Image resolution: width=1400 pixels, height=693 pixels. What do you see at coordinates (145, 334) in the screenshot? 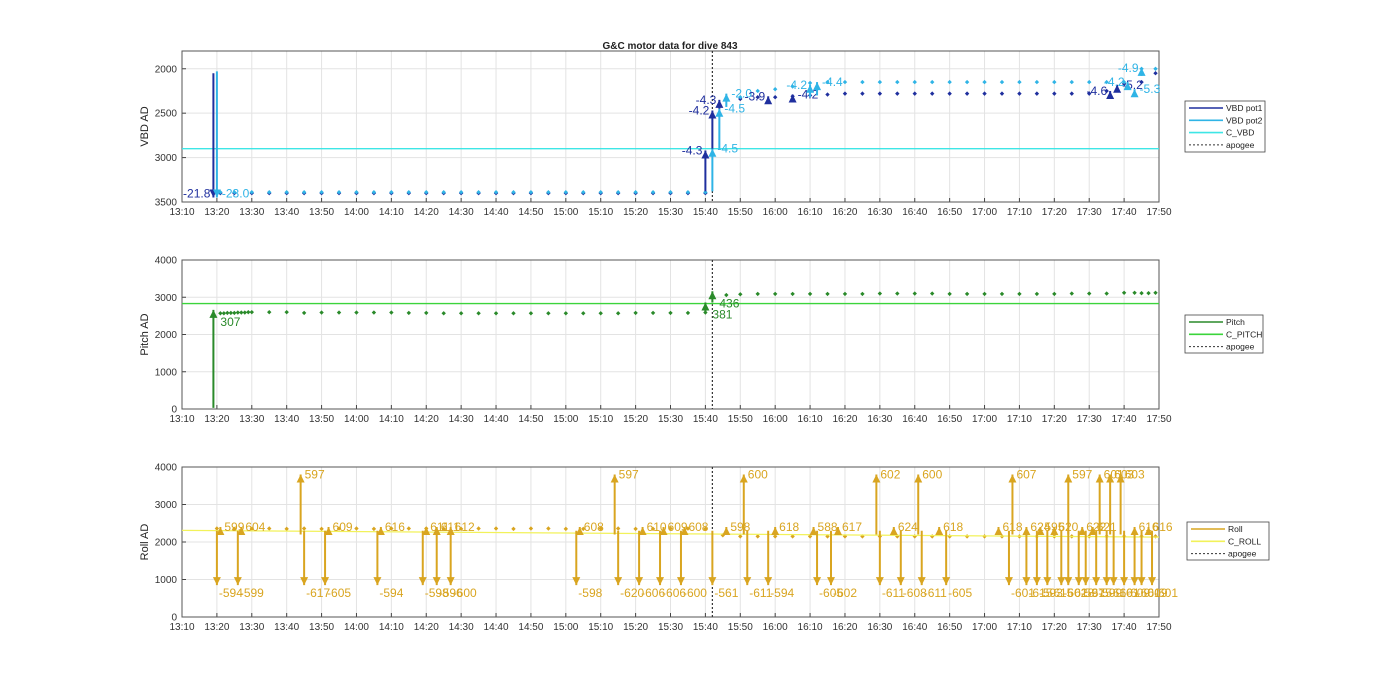
I see `y-axis-label: Pitch AD` at bounding box center [145, 334].